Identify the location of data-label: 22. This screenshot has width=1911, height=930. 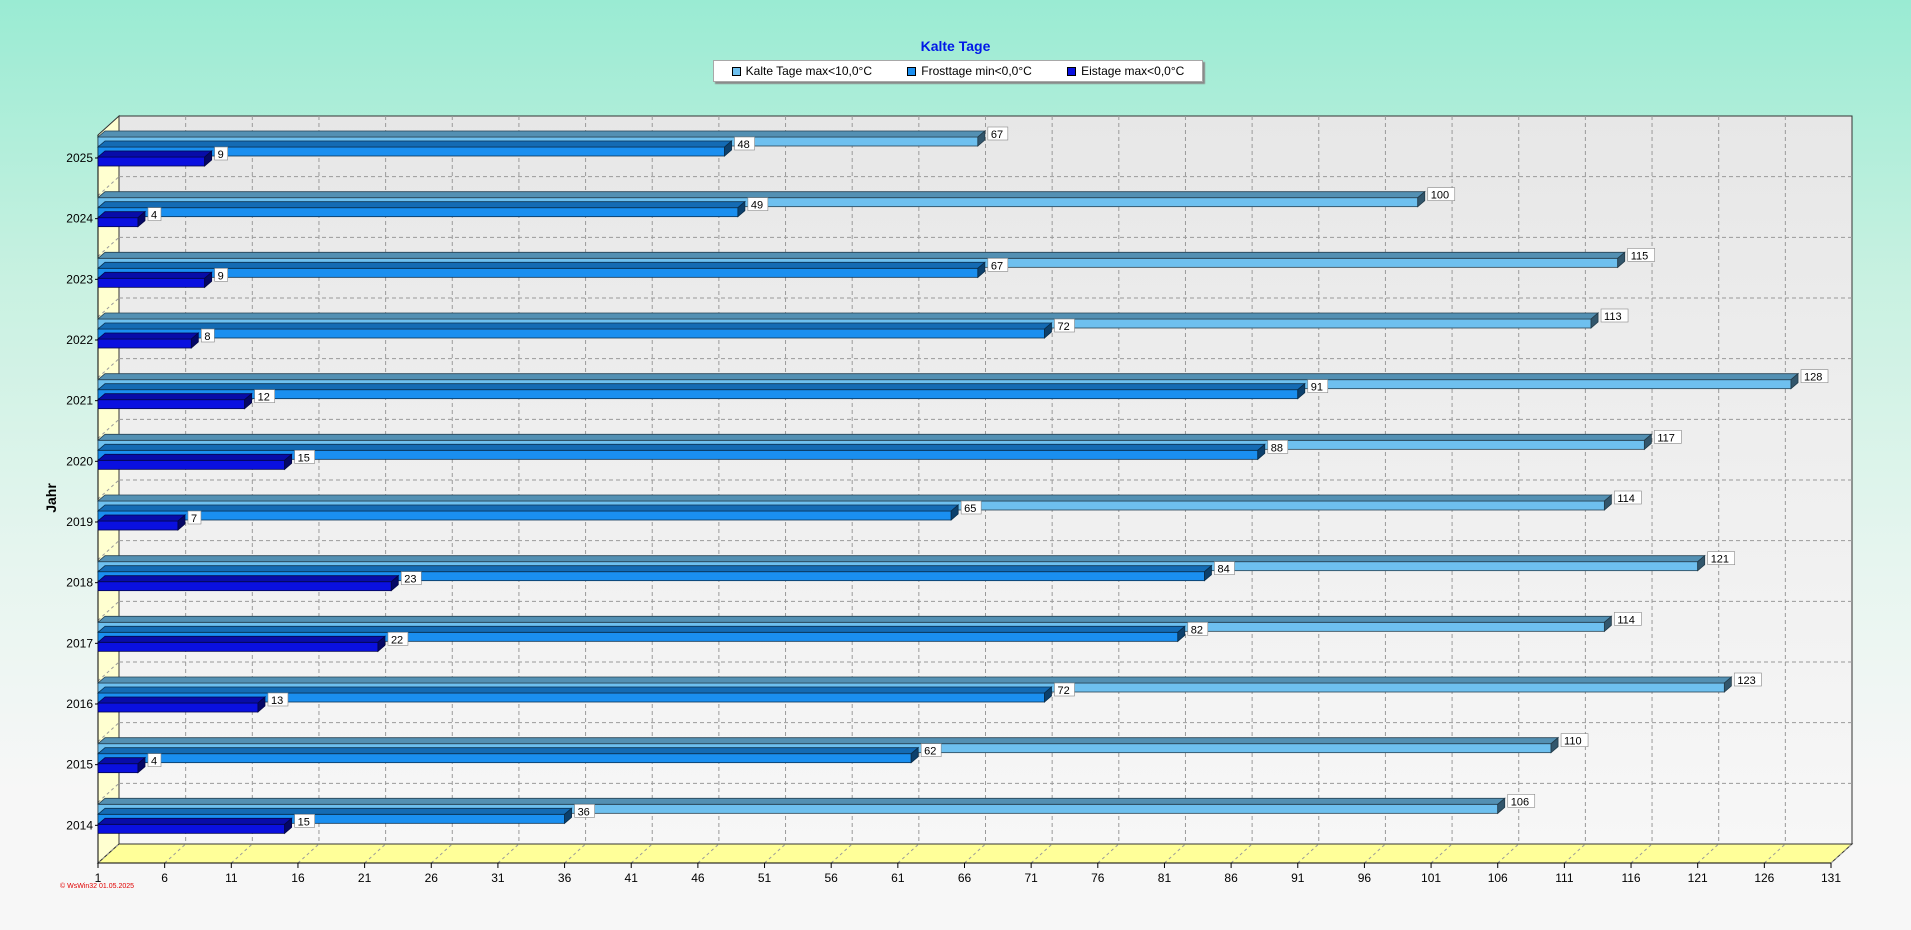
(398, 639).